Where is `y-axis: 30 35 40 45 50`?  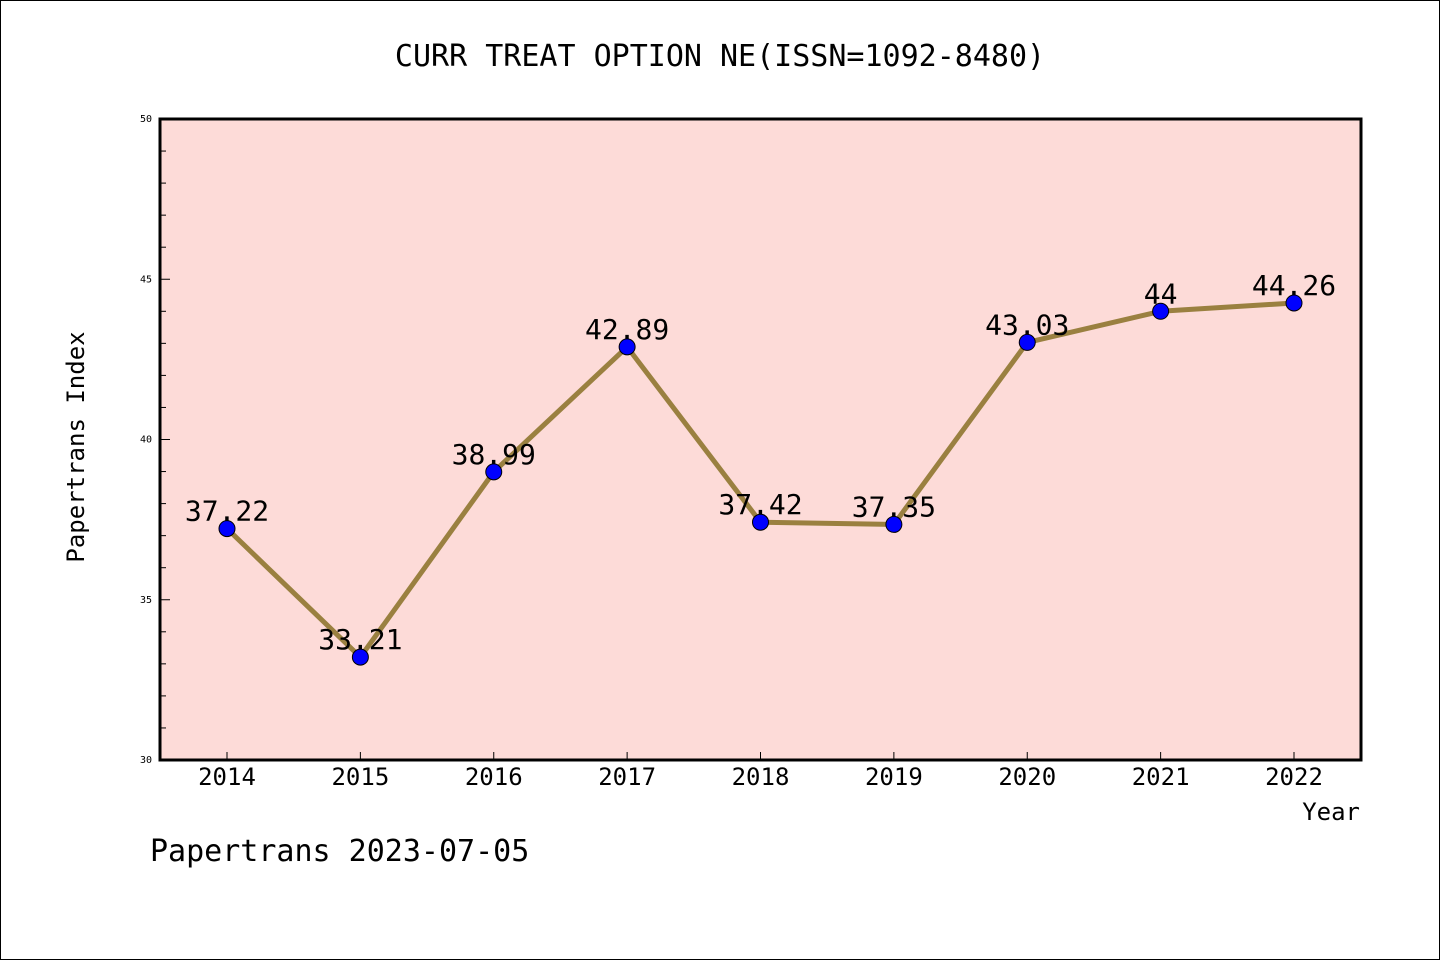 y-axis: 30 35 40 45 50 is located at coordinates (155, 440).